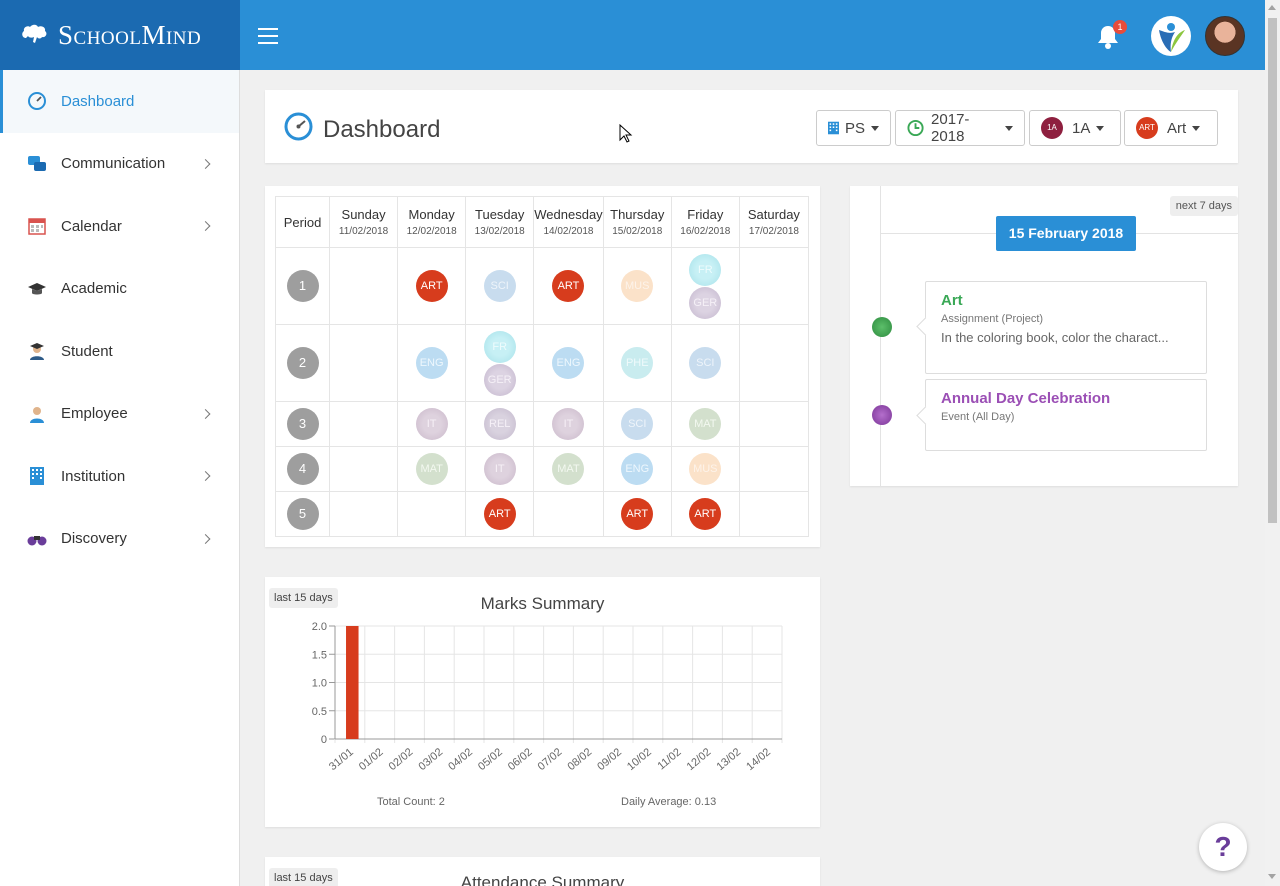 This screenshot has height=886, width=1280. What do you see at coordinates (460, 759) in the screenshot?
I see `x-tick-label: 04/02` at bounding box center [460, 759].